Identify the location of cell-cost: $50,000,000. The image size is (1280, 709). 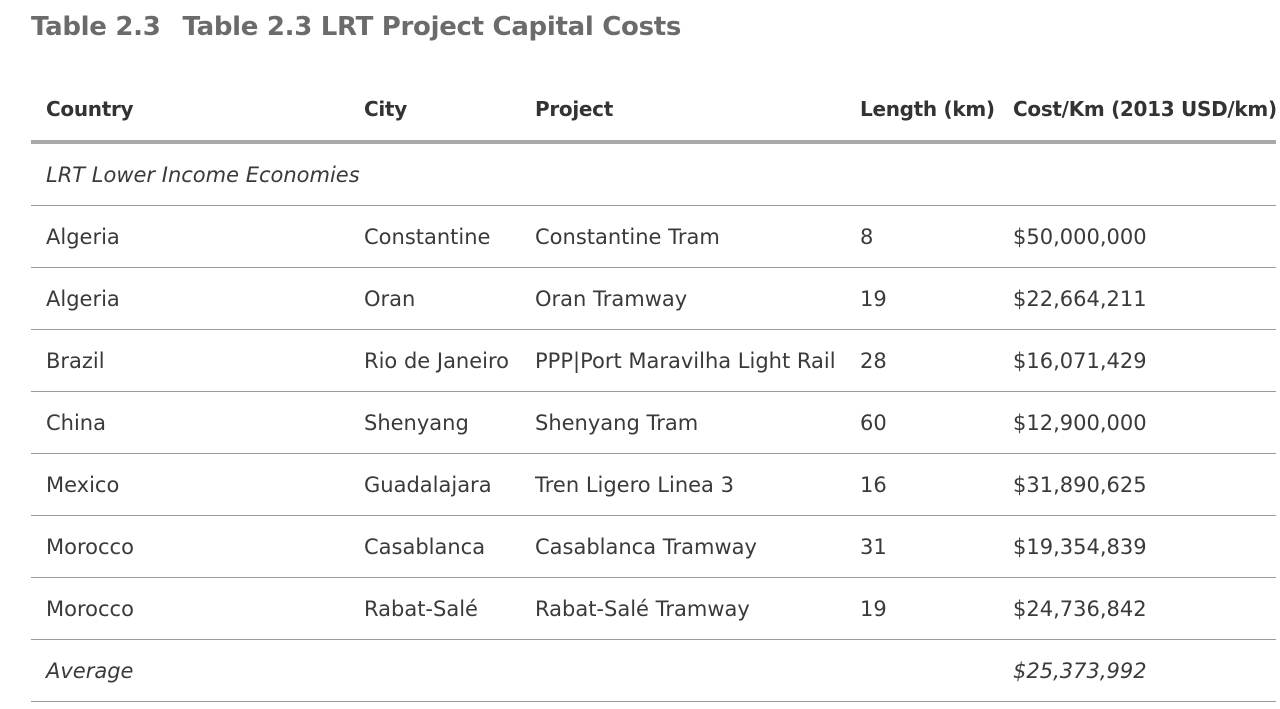
(1080, 236).